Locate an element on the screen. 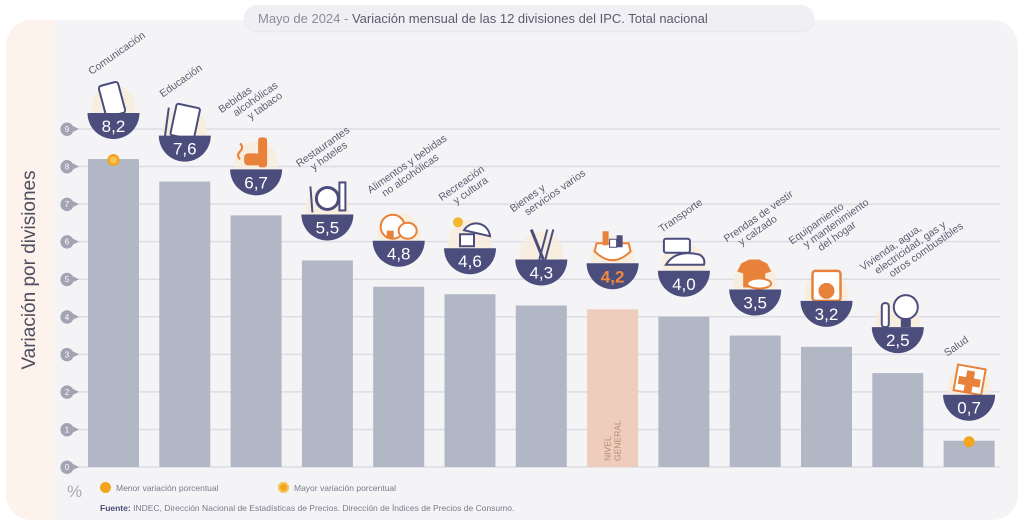 The image size is (1024, 528). category-label: Transporte is located at coordinates (681, 215).